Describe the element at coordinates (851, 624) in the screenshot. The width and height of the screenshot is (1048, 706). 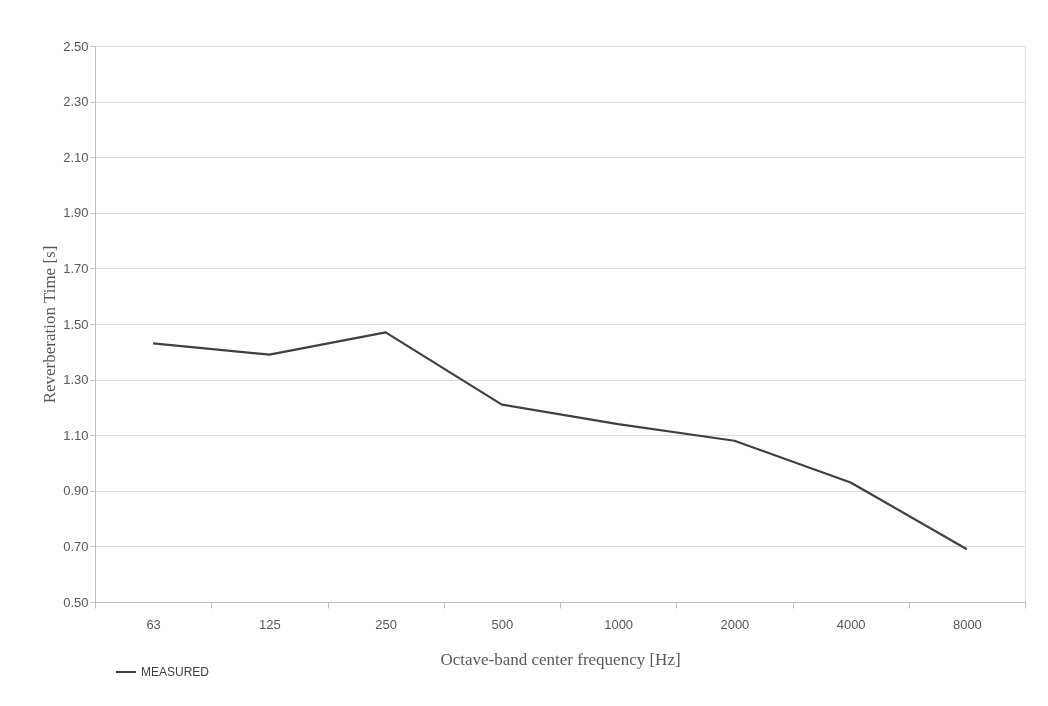
I see `x-tick-label: 4000` at that location.